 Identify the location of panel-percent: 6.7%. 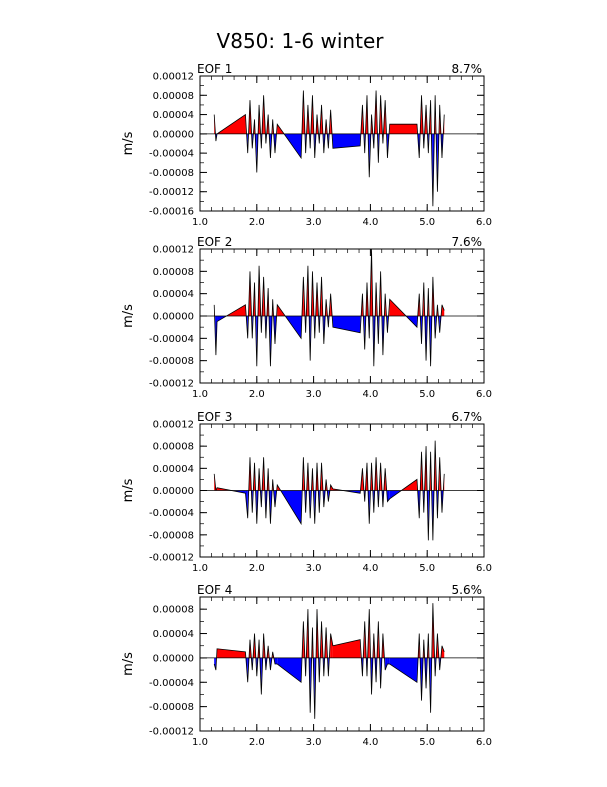
(467, 417).